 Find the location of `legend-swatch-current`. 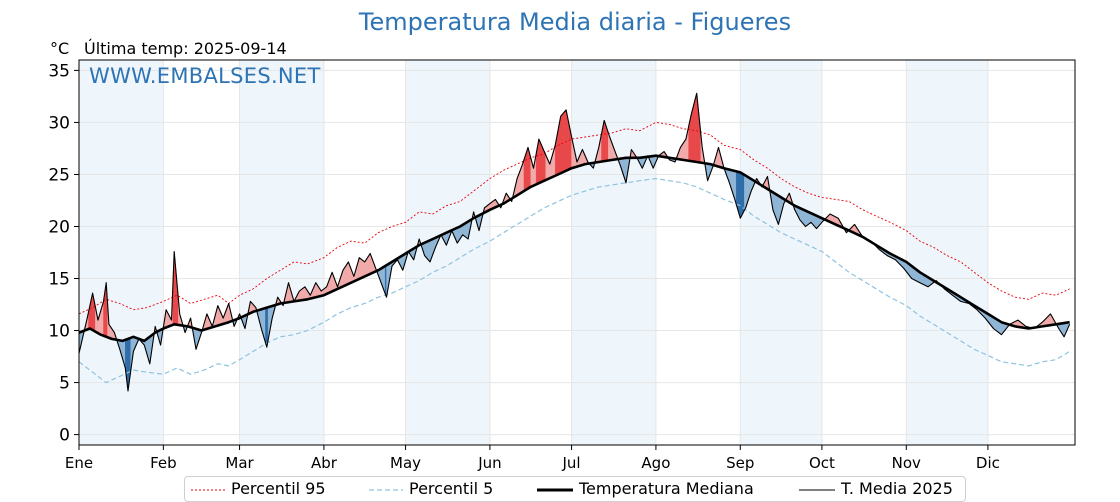

legend-swatch-current is located at coordinates (817, 490).